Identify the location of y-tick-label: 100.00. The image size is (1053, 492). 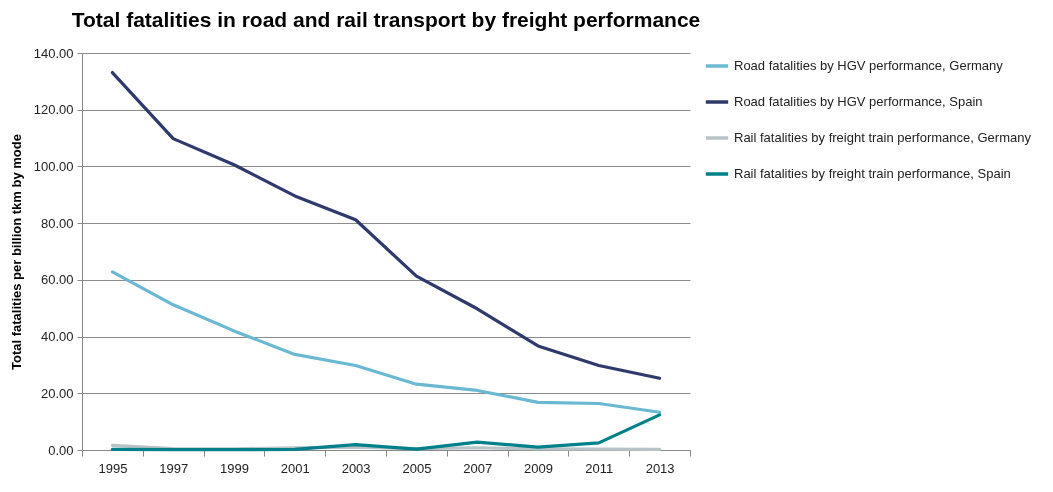
(53, 166).